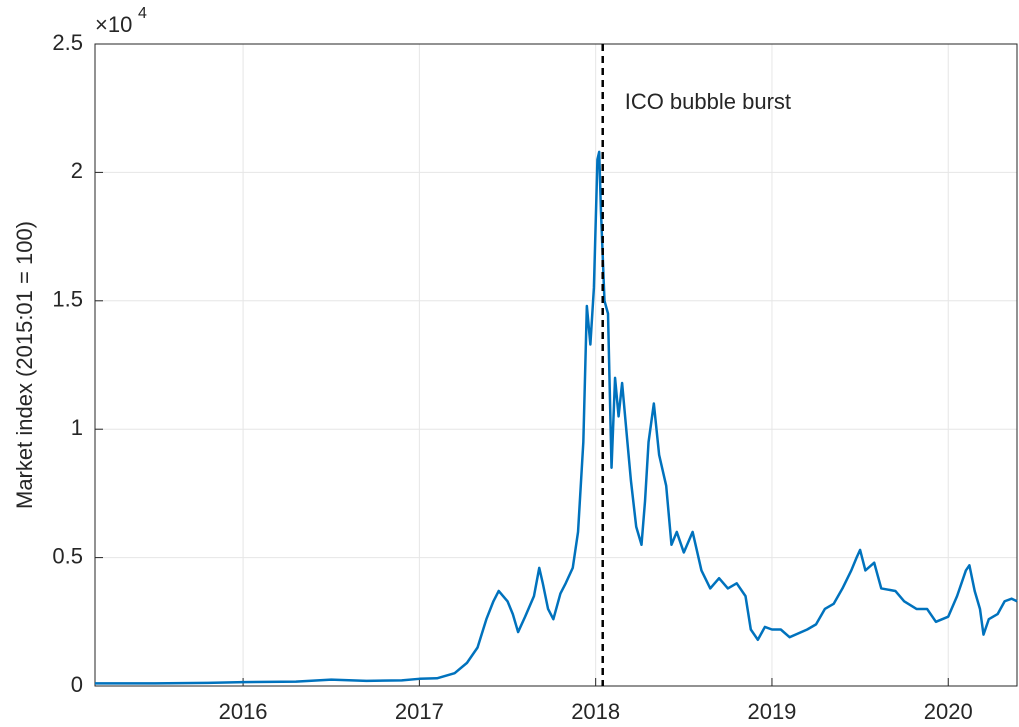 The width and height of the screenshot is (1019, 727). Describe the element at coordinates (708, 101) in the screenshot. I see `event-label: ICO bubble burst` at that location.